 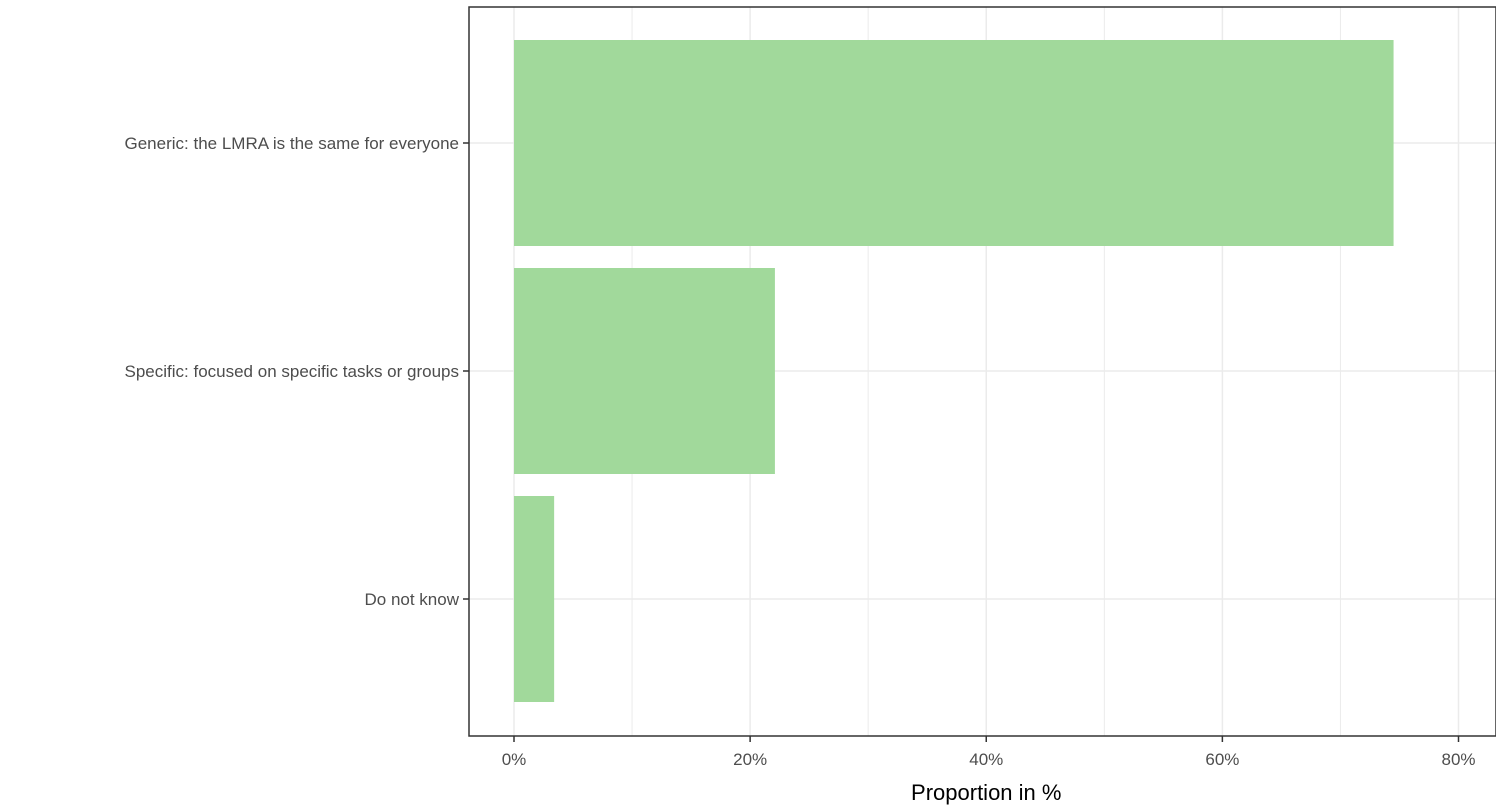 I want to click on x-axis-title: Proportion in %, so click(x=986, y=792).